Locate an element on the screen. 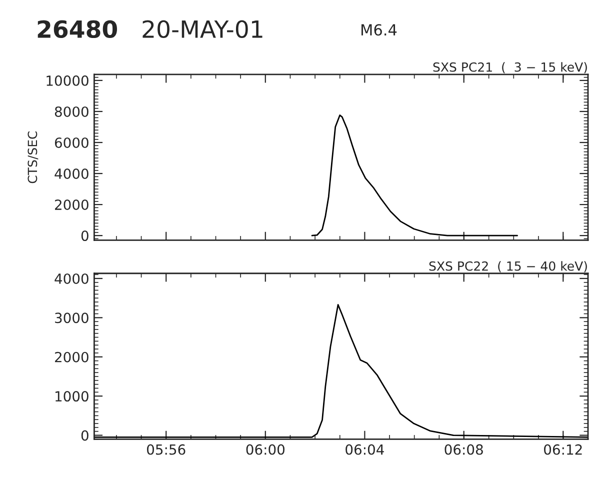 Image resolution: width=600 pixels, height=480 pixels. x-tick-label: 05:56 is located at coordinates (166, 449).